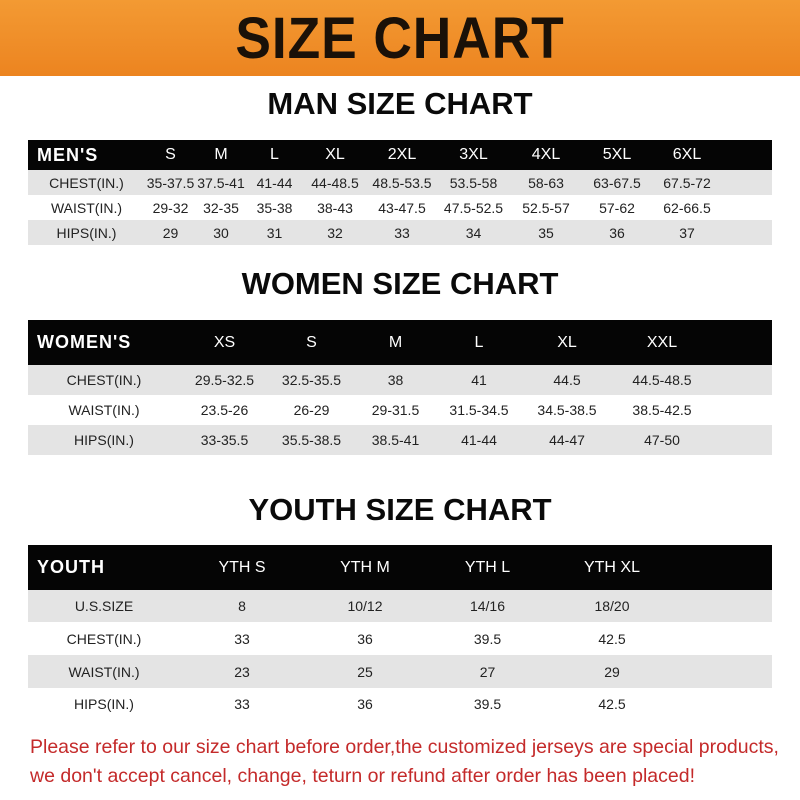 This screenshot has width=800, height=800. What do you see at coordinates (617, 154) in the screenshot?
I see `size-header-cell: 5XL` at bounding box center [617, 154].